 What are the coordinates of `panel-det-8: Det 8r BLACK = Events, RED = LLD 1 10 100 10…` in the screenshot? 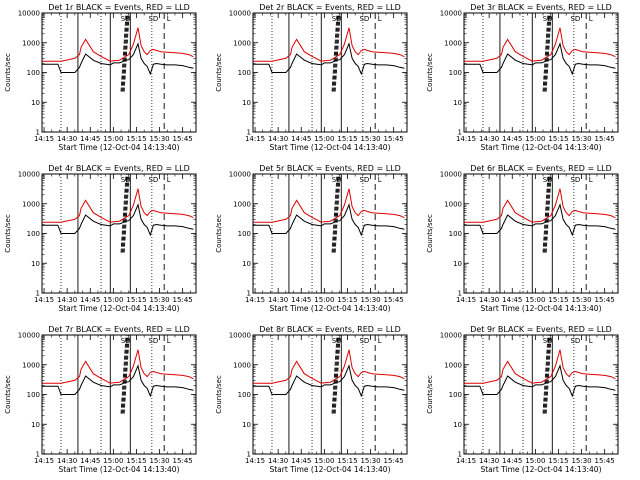 It's located at (311, 399).